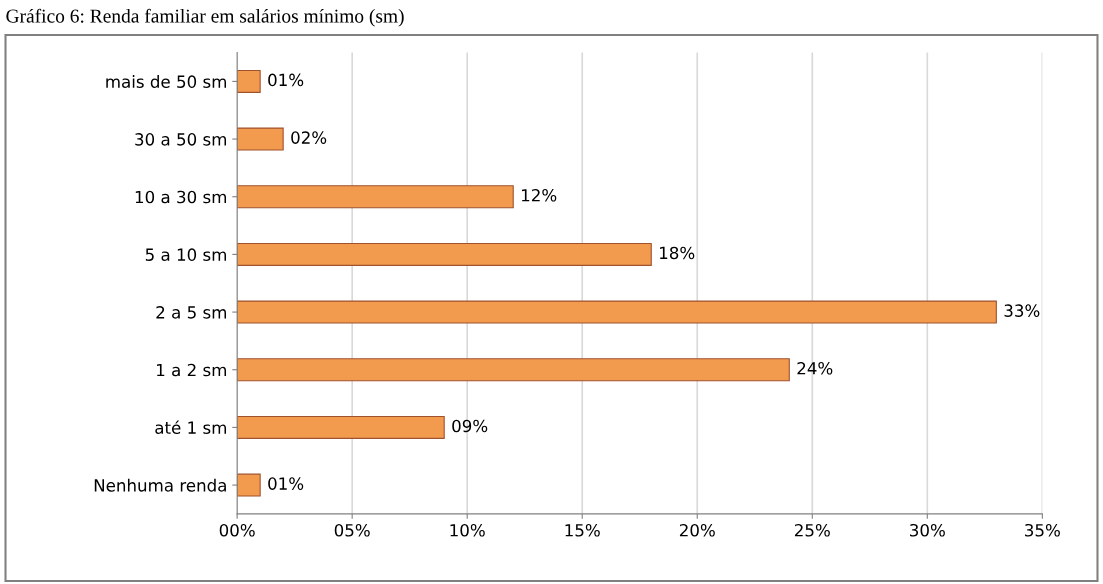 This screenshot has width=1103, height=584. What do you see at coordinates (812, 530) in the screenshot?
I see `x-tick-label: 25%` at bounding box center [812, 530].